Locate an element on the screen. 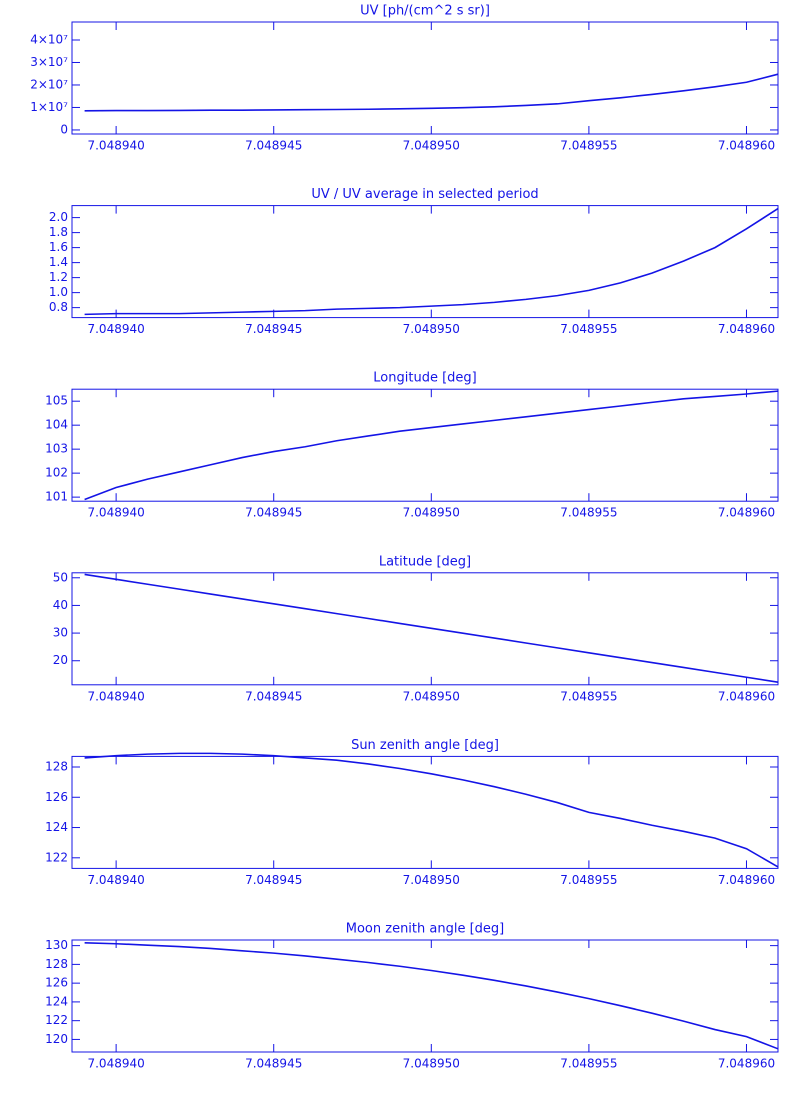  chart-title: Latitude [deg] is located at coordinates (425, 561).